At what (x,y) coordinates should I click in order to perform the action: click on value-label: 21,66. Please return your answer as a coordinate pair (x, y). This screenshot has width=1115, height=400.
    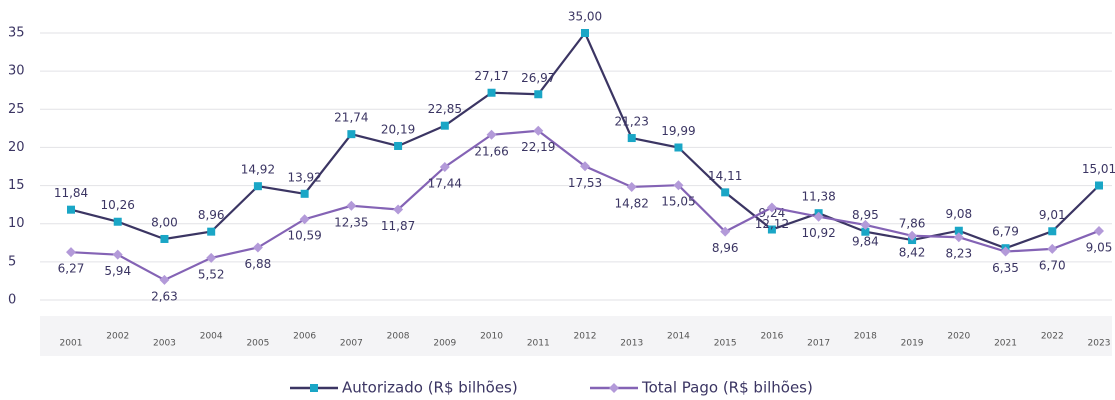
    Looking at the image, I should click on (491, 151).